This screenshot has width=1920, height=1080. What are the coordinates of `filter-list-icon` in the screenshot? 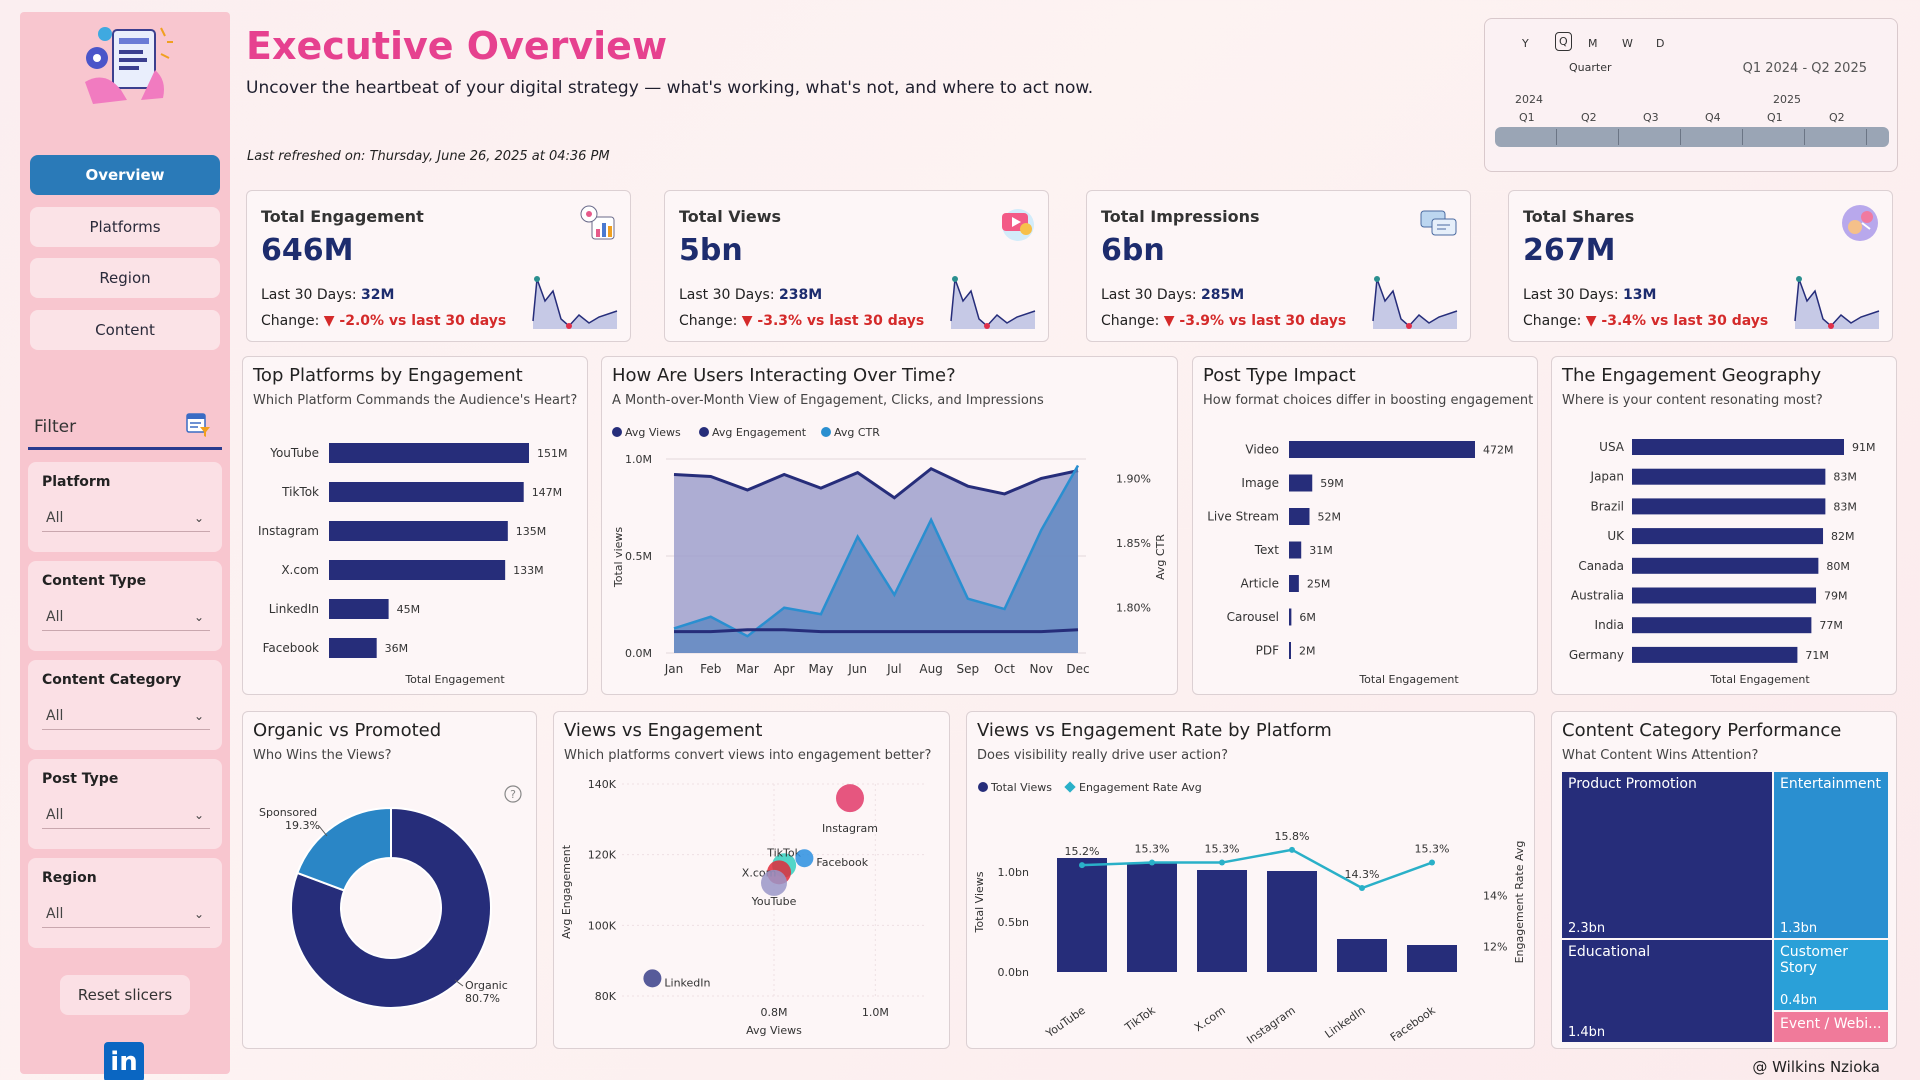 It's located at (198, 425).